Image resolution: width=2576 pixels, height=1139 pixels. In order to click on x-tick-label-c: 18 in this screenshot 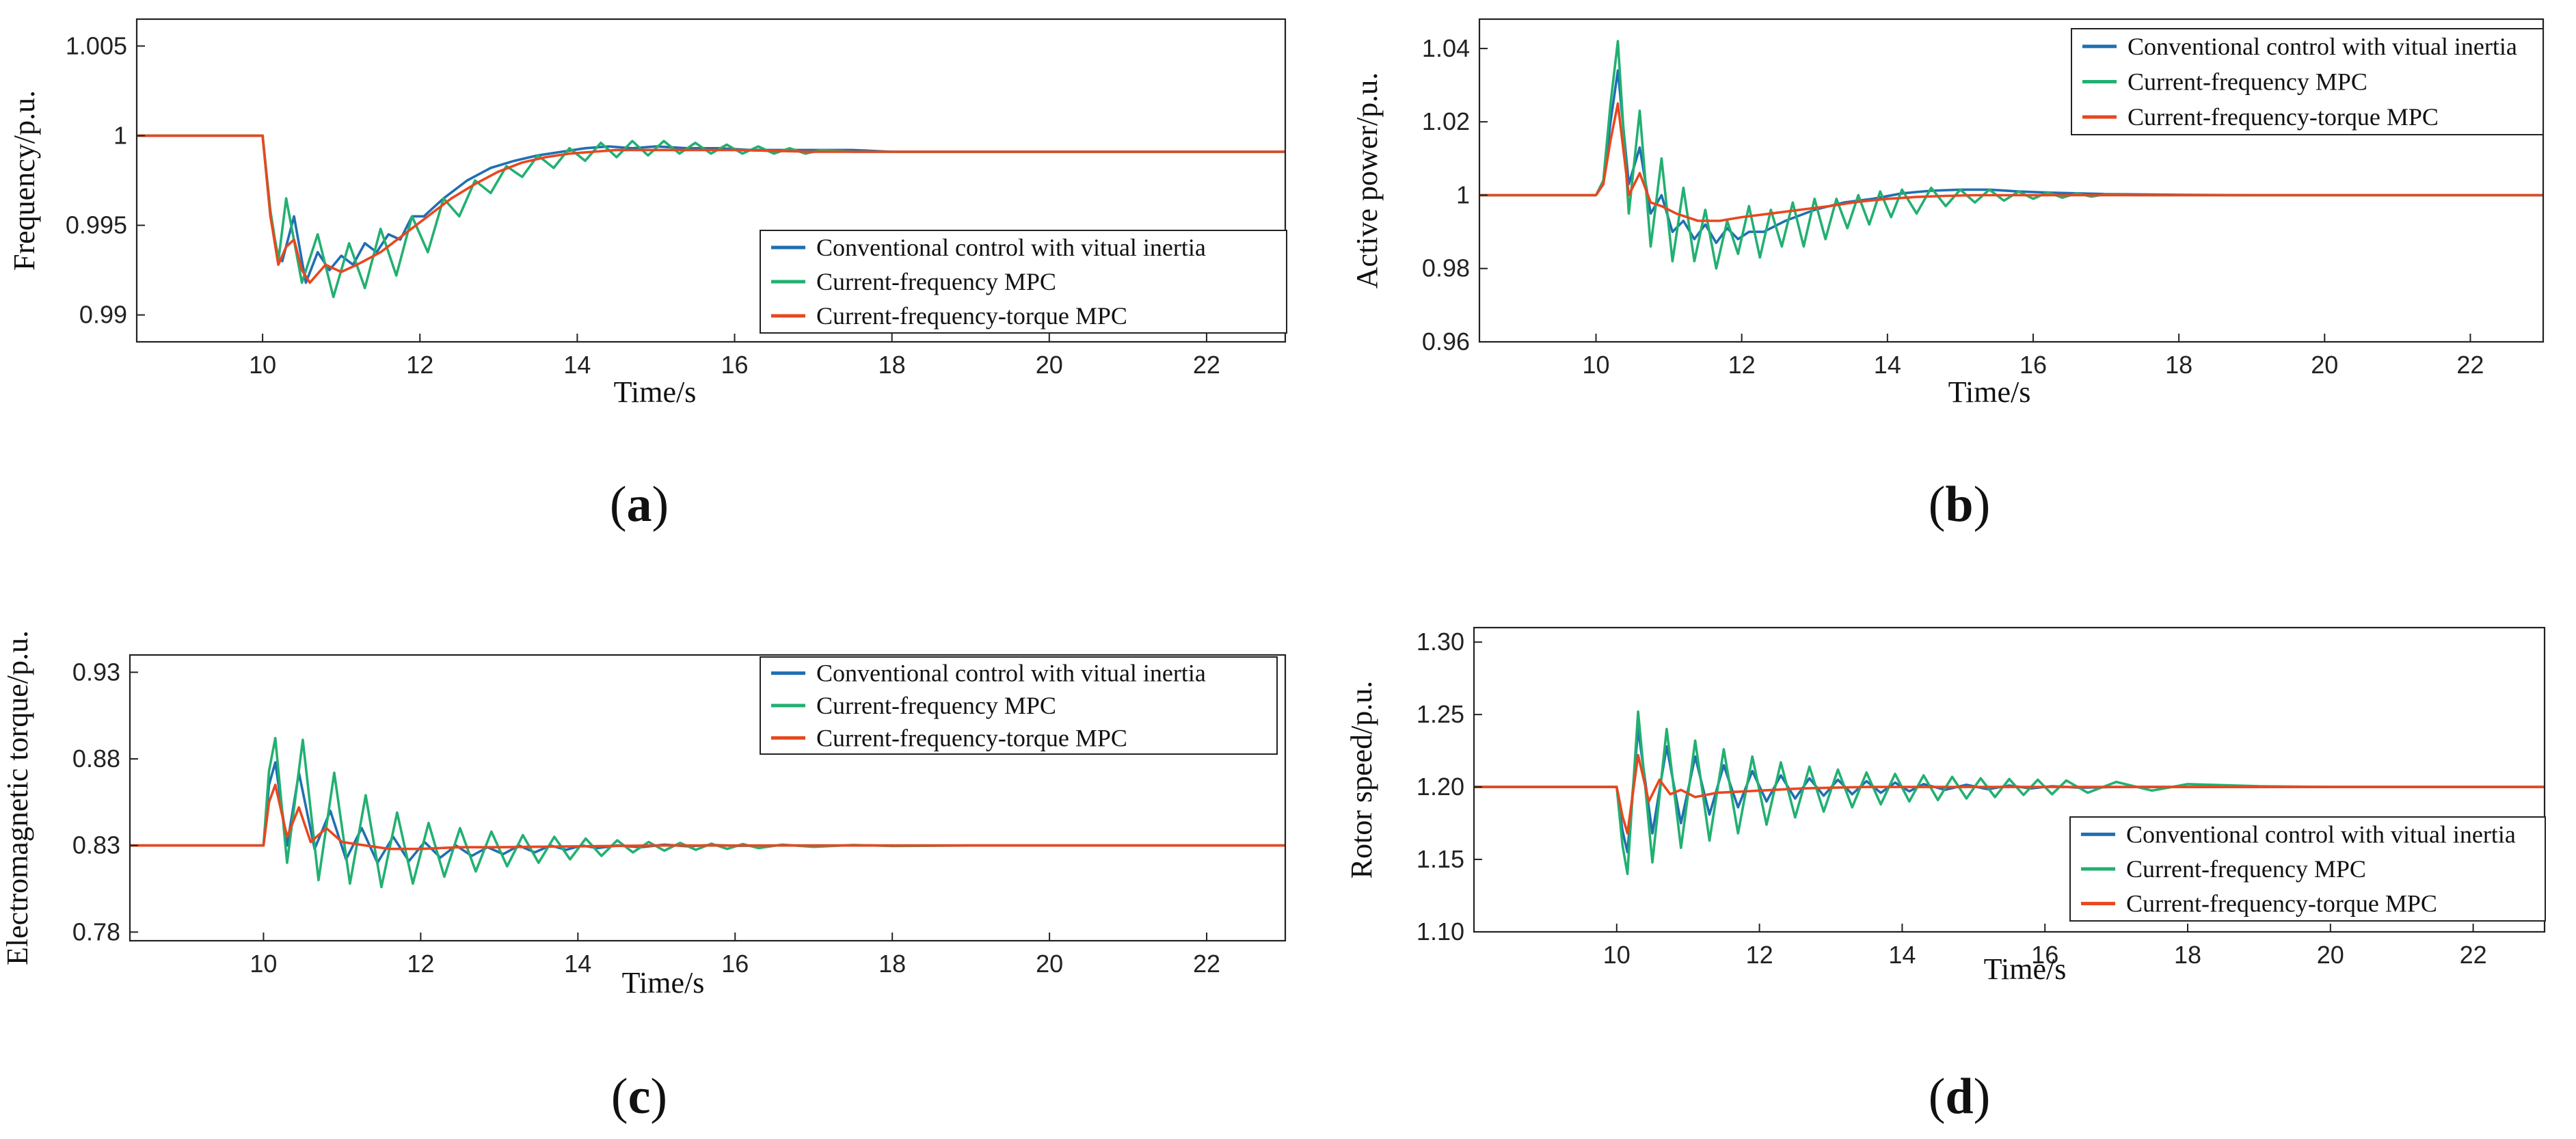, I will do `click(892, 964)`.